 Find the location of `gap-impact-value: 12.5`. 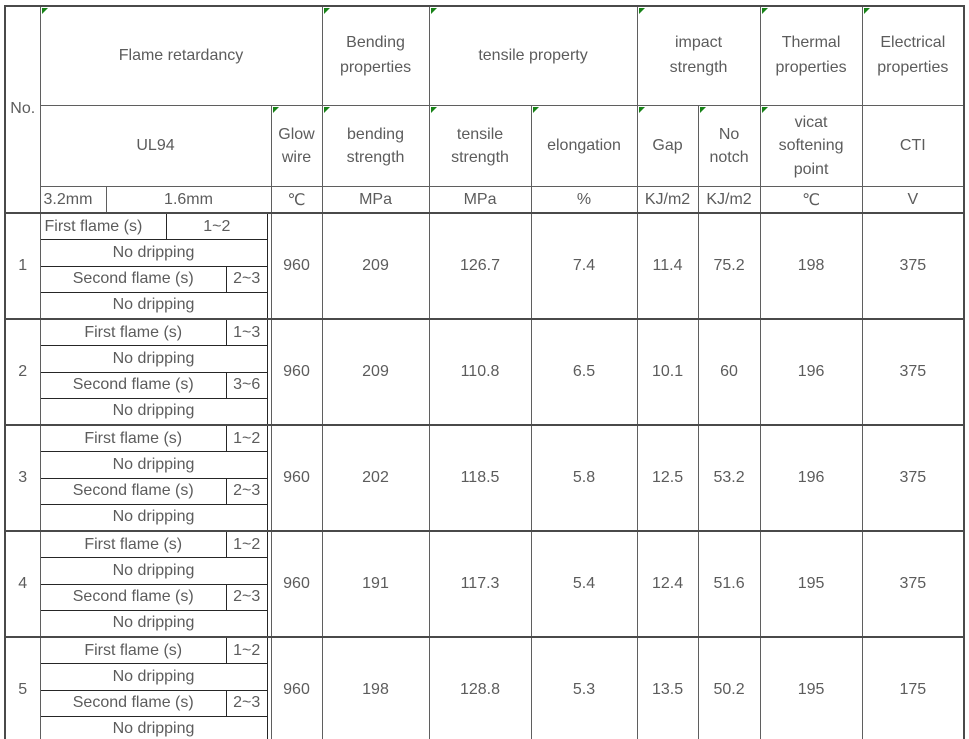

gap-impact-value: 12.5 is located at coordinates (667, 478).